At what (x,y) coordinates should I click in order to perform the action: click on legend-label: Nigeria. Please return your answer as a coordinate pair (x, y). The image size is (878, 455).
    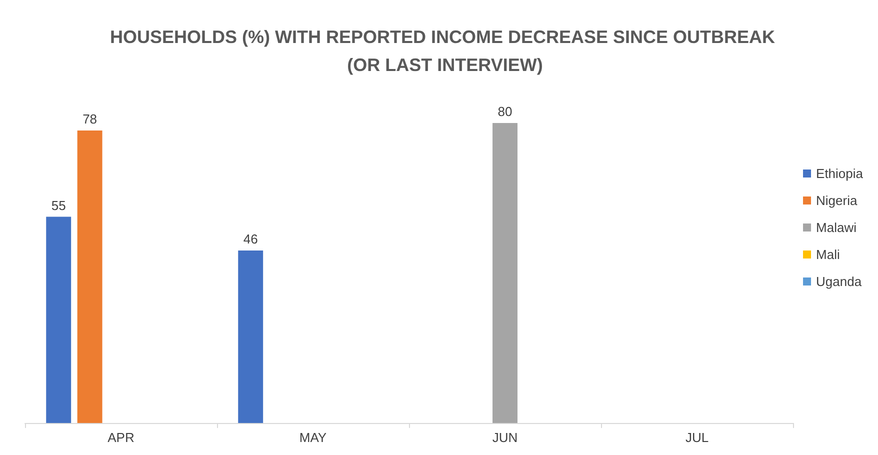
    Looking at the image, I should click on (837, 200).